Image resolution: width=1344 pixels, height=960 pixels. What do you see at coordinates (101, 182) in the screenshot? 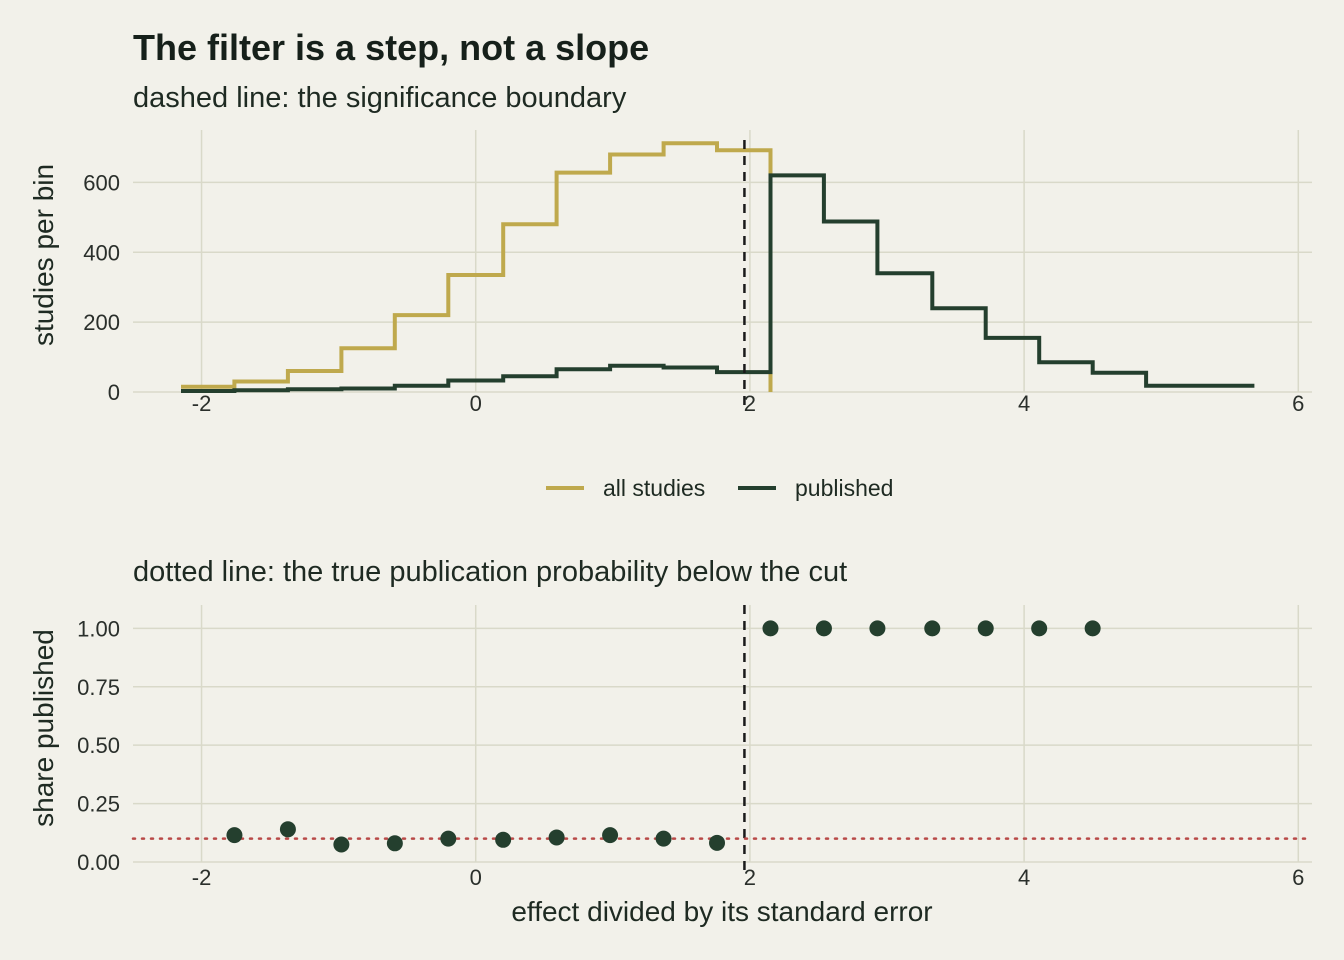
I see `top-y-tick-label: 600` at bounding box center [101, 182].